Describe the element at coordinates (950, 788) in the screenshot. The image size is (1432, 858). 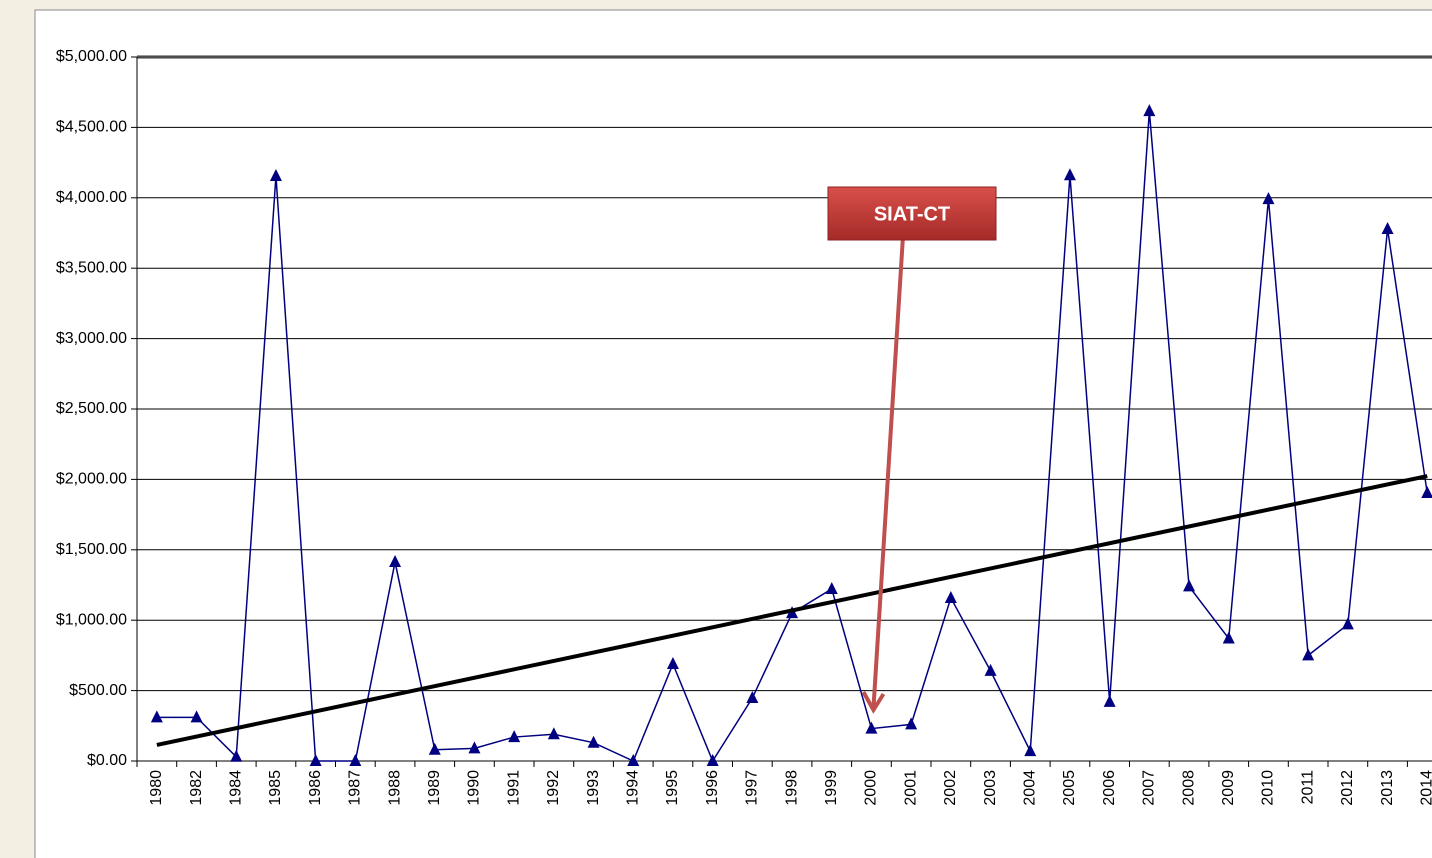
I see `x-tick-label: 2002` at that location.